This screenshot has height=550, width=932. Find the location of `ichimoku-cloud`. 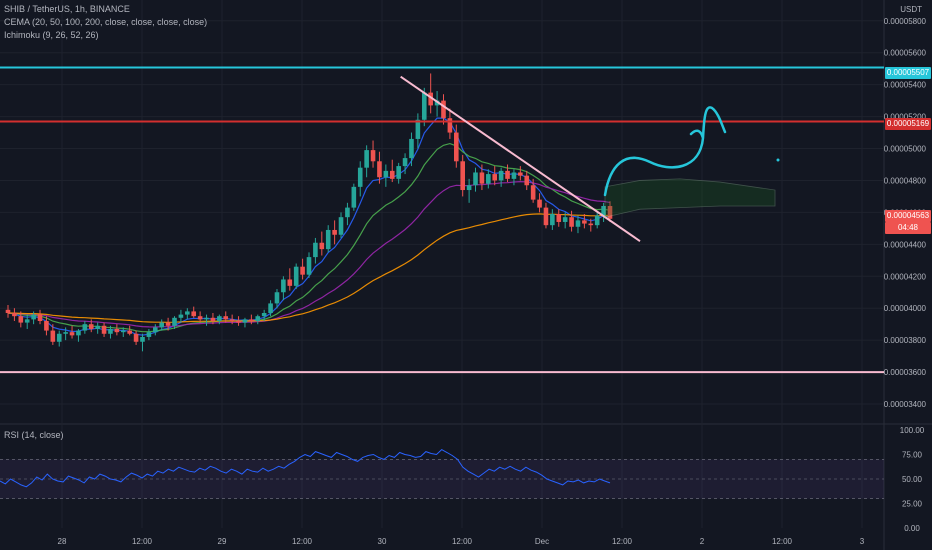

ichimoku-cloud is located at coordinates (690, 198).